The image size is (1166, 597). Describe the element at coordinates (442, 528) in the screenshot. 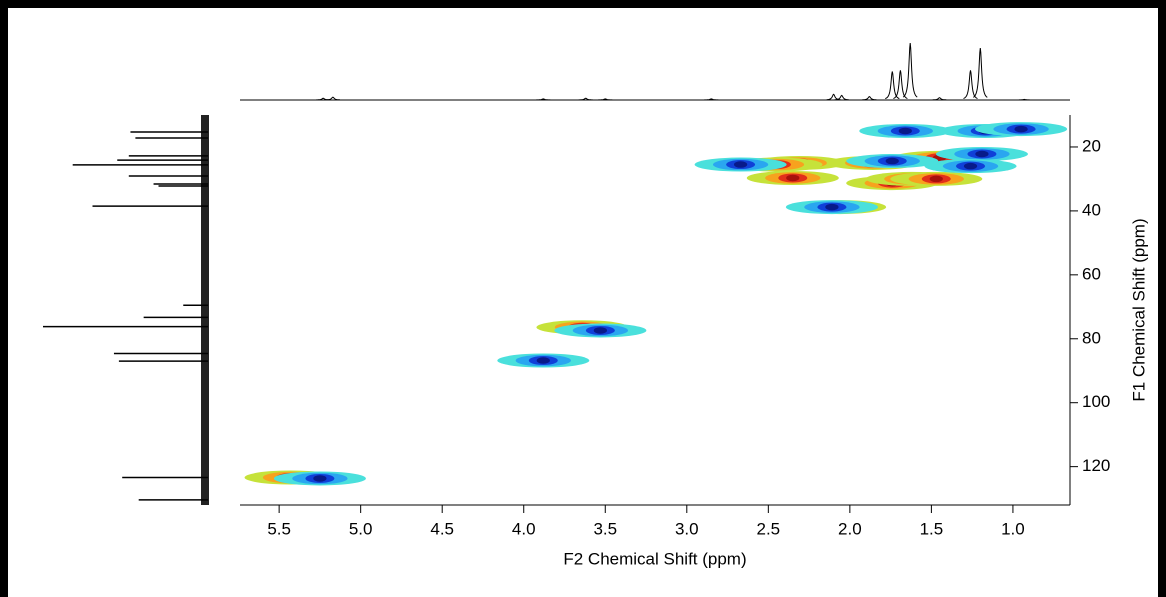

I see `x-tick-label: 4.5` at that location.